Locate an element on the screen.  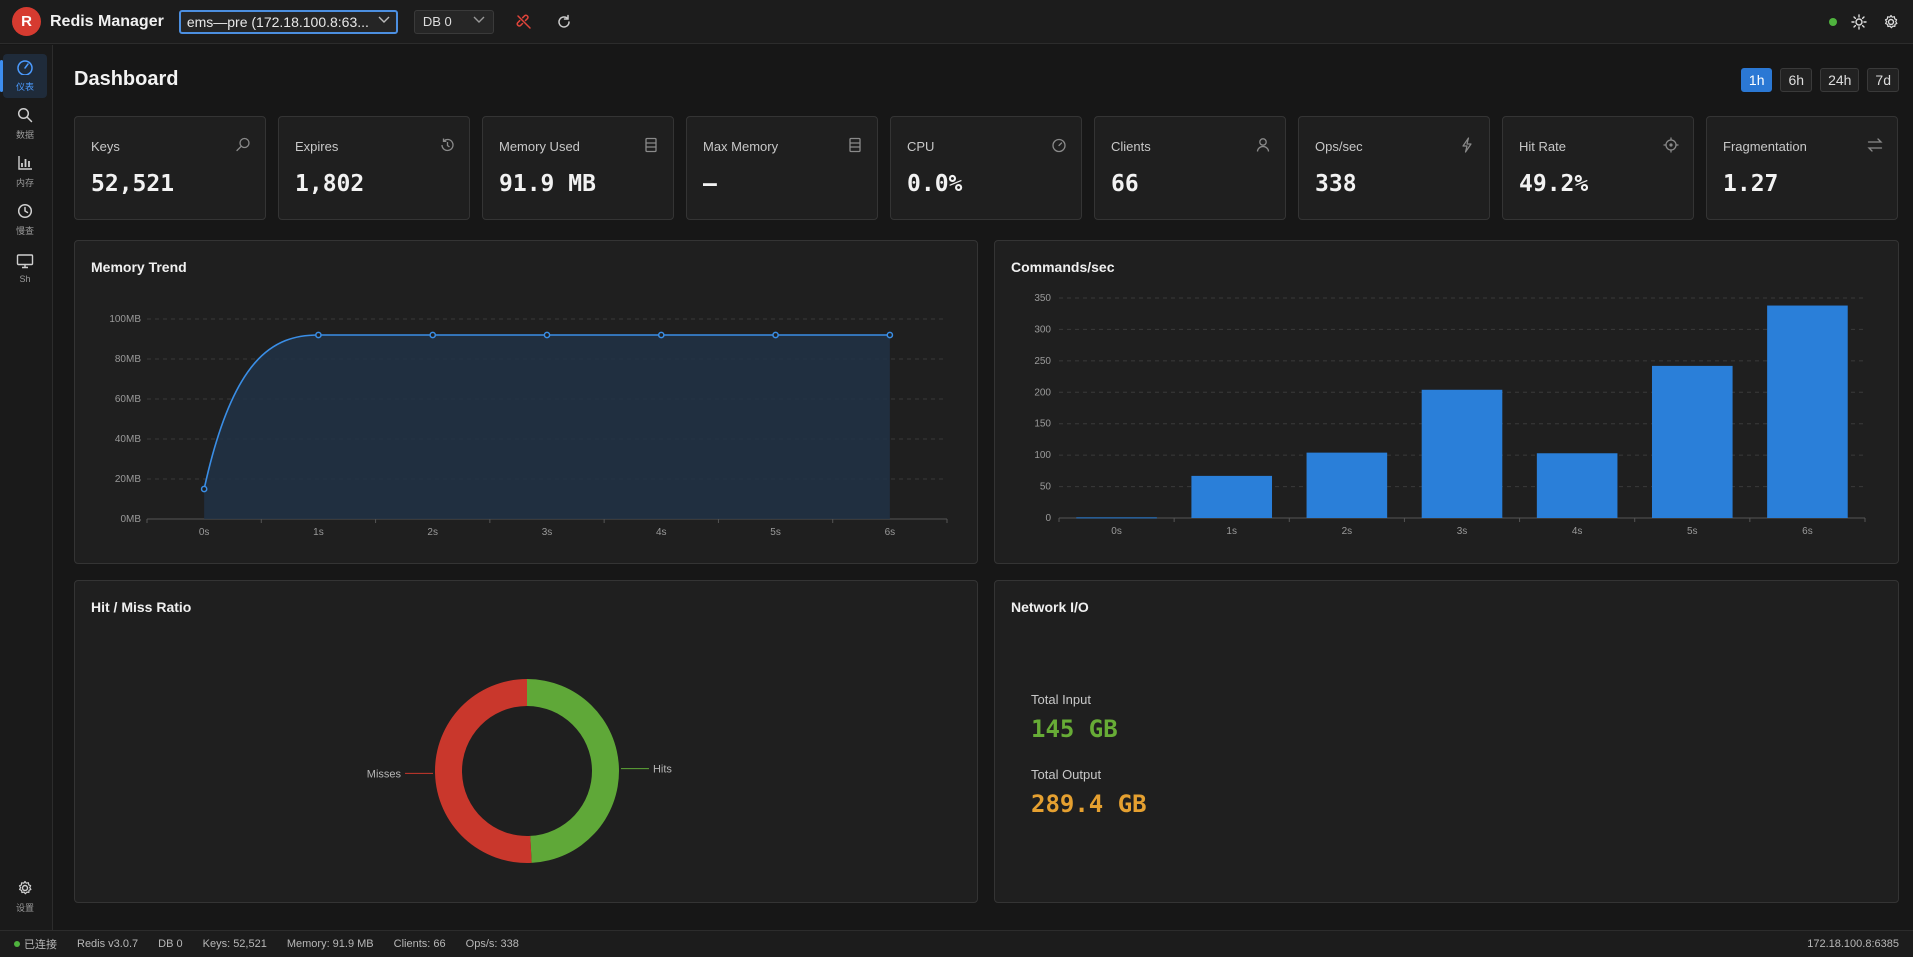
sidebar-item-shell: Sh is located at coordinates (25, 268).